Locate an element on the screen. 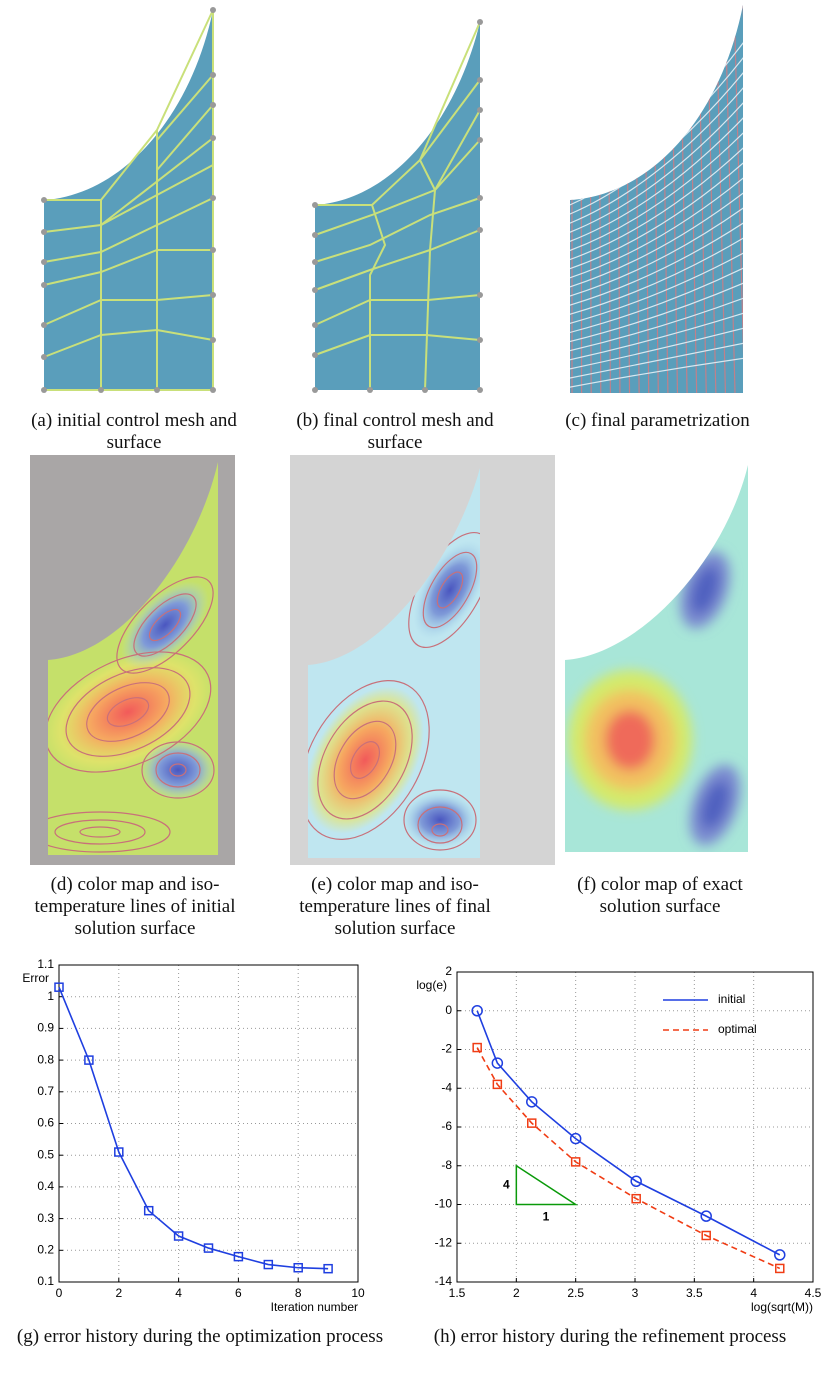 The height and width of the screenshot is (1383, 825). y-tick-label: -6 is located at coordinates (446, 1126).